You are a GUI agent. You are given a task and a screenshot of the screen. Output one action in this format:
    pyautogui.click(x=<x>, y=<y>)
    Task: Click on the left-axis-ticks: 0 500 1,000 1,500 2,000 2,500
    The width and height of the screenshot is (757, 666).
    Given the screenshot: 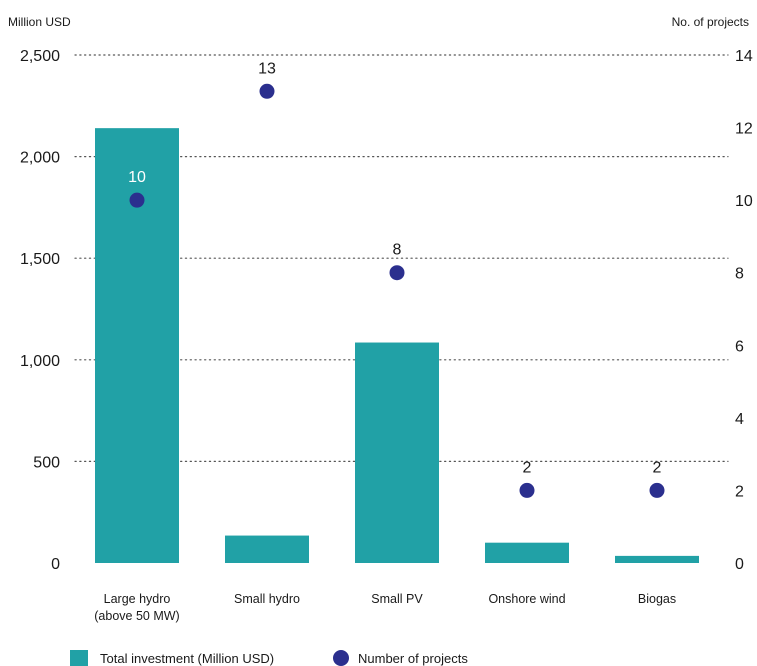 What is the action you would take?
    pyautogui.click(x=40, y=310)
    